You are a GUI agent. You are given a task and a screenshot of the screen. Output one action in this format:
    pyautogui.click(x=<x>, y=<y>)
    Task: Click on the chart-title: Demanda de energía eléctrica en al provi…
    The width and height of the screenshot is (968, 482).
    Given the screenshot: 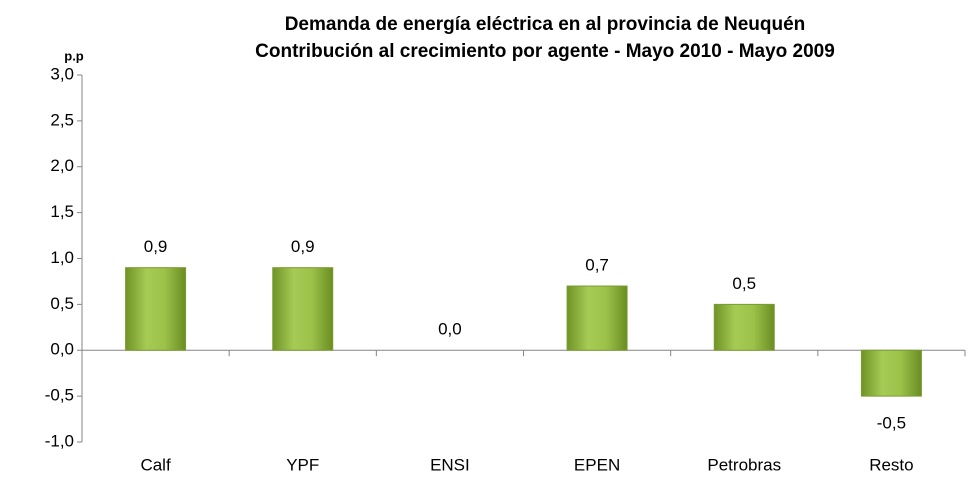 What is the action you would take?
    pyautogui.click(x=545, y=24)
    